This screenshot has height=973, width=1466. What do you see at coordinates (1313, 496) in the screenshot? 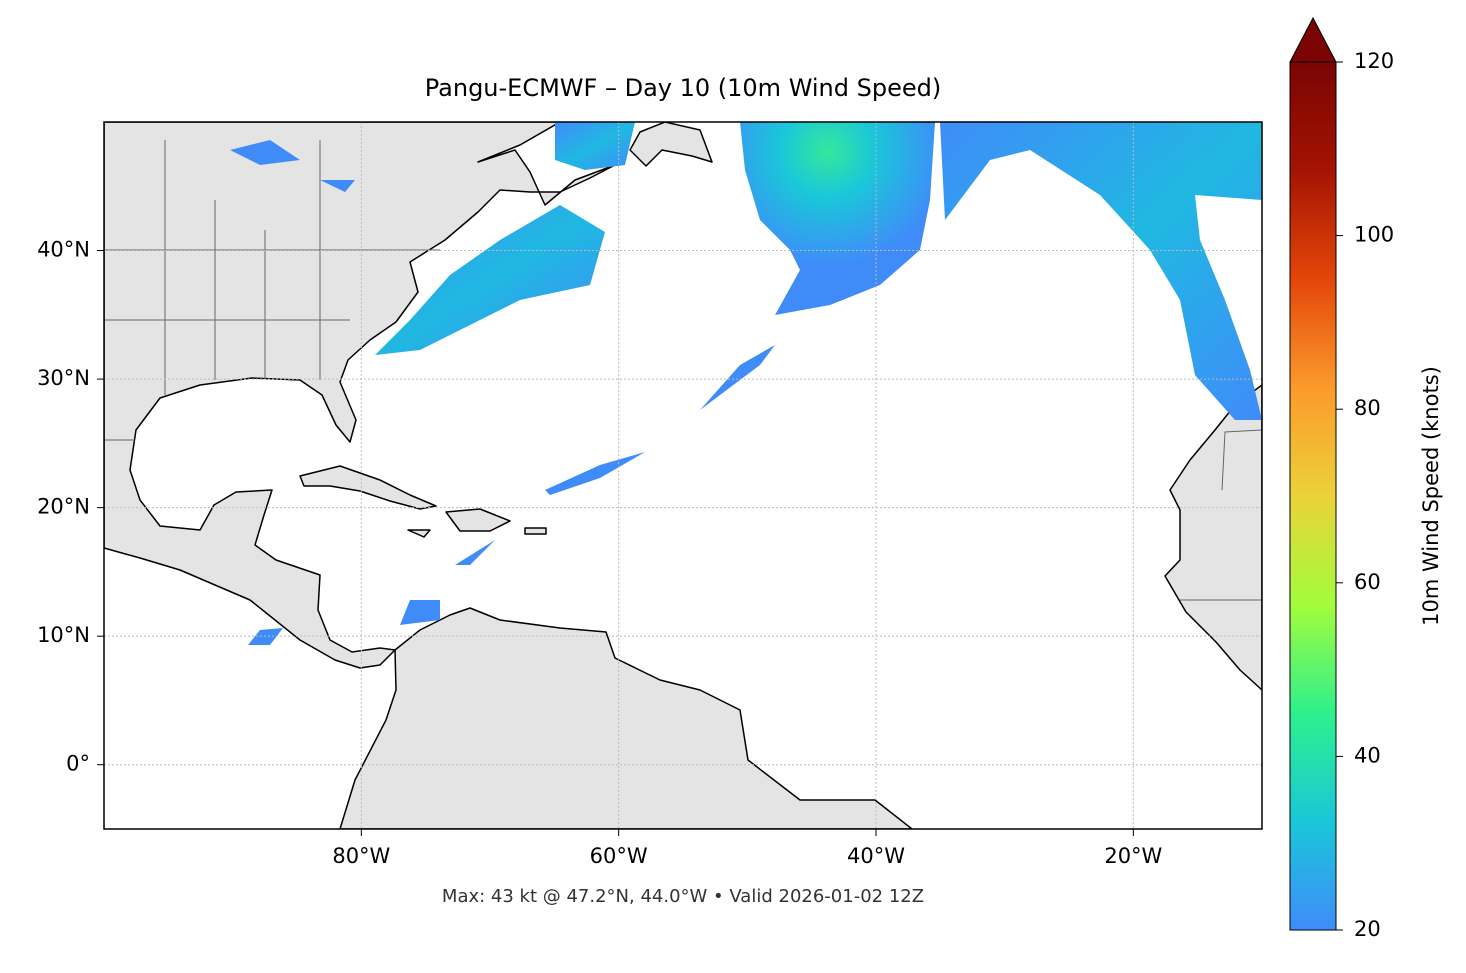
I see `colorbar-scale` at bounding box center [1313, 496].